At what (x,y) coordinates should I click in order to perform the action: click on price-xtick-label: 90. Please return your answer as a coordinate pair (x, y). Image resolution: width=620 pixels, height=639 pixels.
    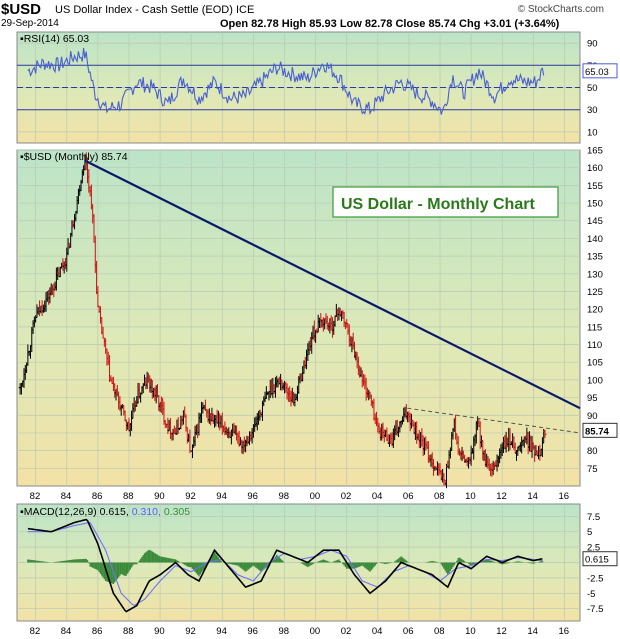
    Looking at the image, I should click on (159, 496).